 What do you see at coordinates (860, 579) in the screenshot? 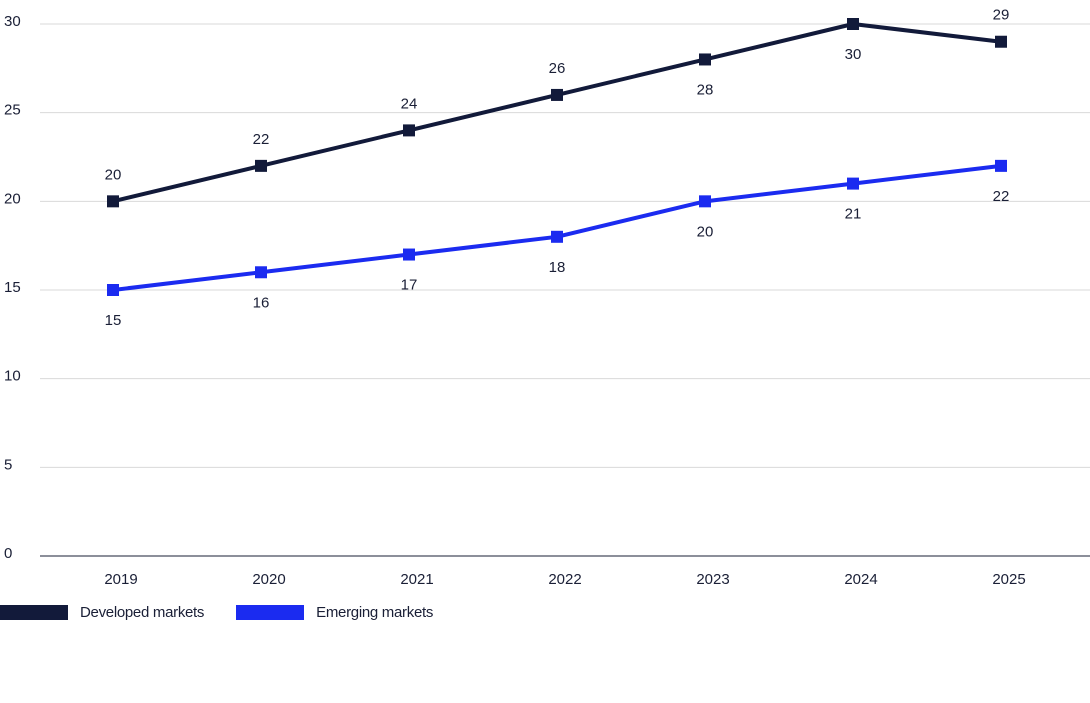
I see `x-tick-label-2024: 2024` at bounding box center [860, 579].